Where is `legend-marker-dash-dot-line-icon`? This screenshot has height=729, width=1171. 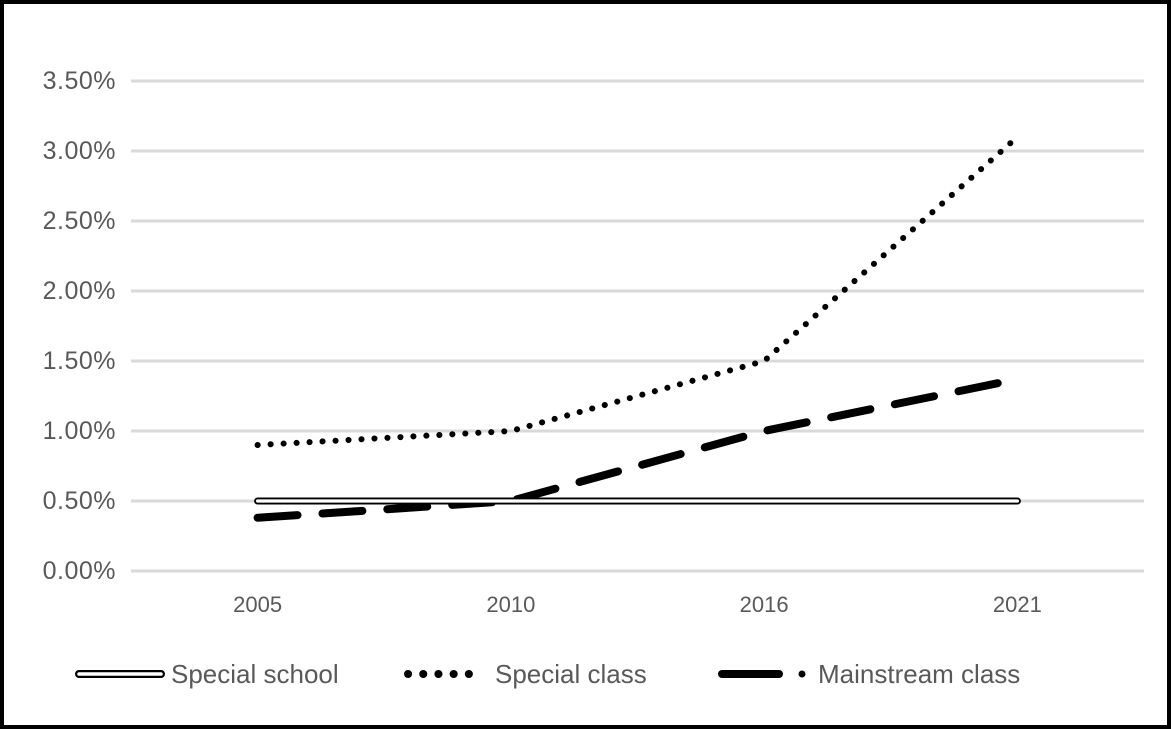
legend-marker-dash-dot-line-icon is located at coordinates (762, 674).